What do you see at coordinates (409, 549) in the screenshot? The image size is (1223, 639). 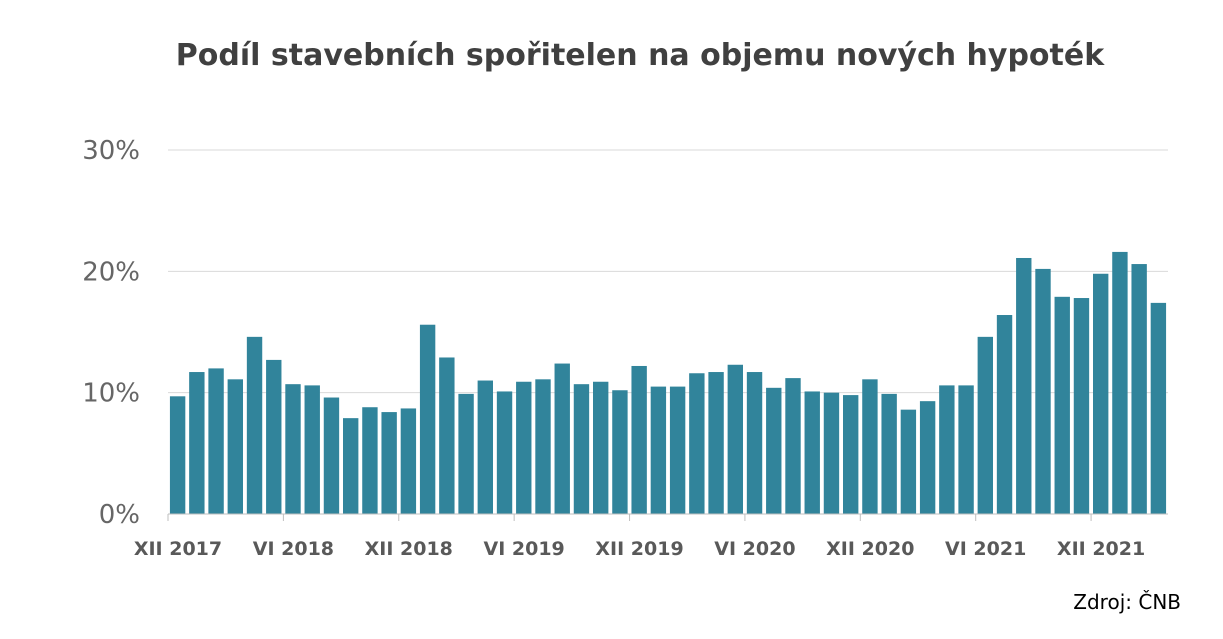 I see `x-tick-label: XII 2018` at bounding box center [409, 549].